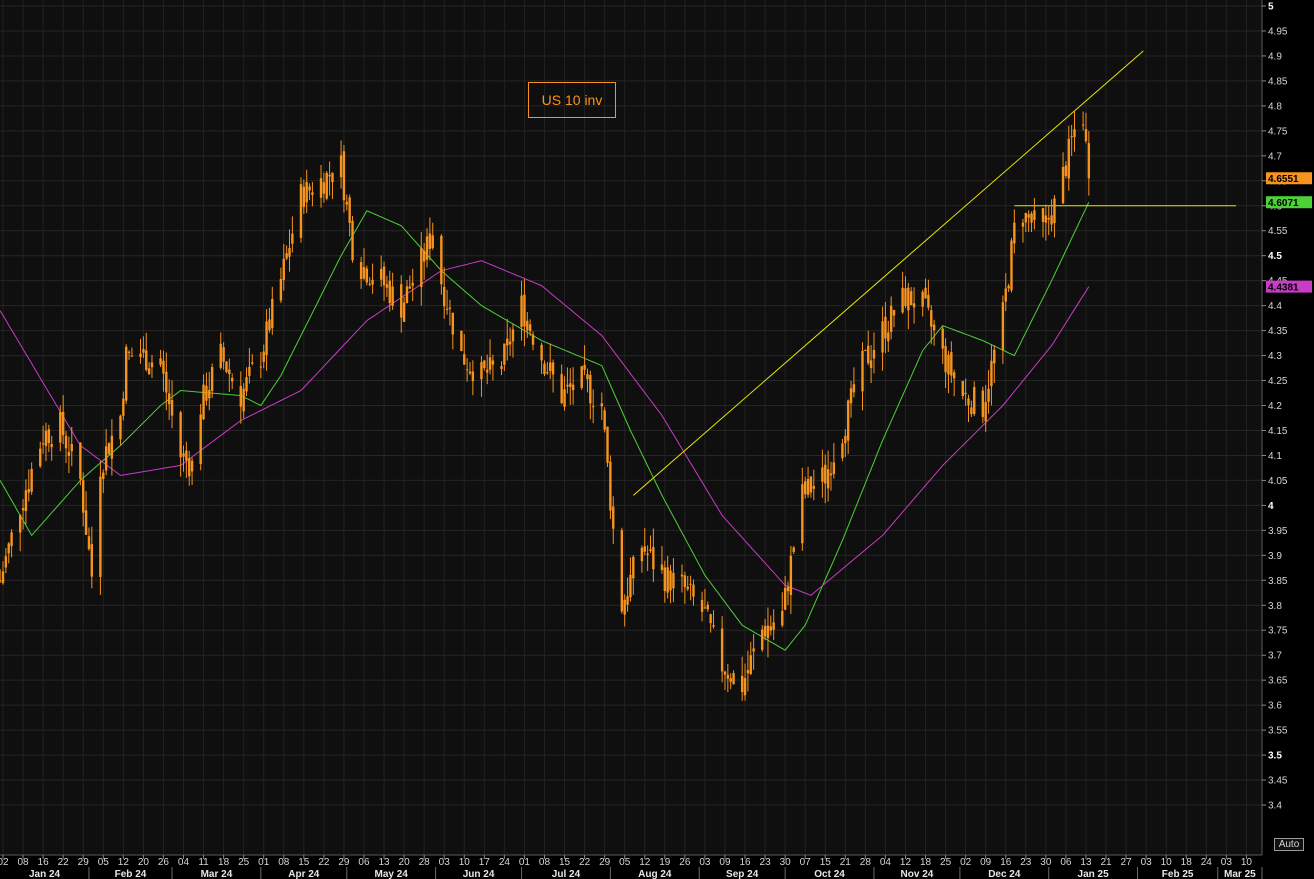 This screenshot has width=1314, height=879. What do you see at coordinates (1275, 256) in the screenshot?
I see `y-tick-label: 4.5` at bounding box center [1275, 256].